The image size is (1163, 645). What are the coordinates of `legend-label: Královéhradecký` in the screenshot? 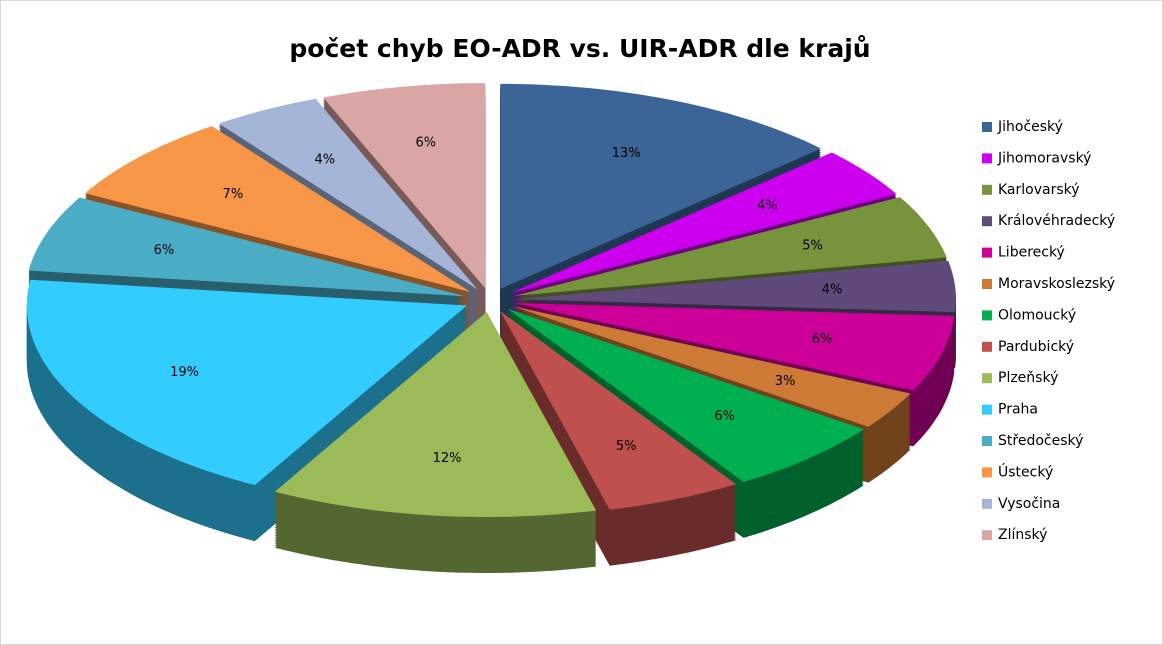 It's located at (1056, 221).